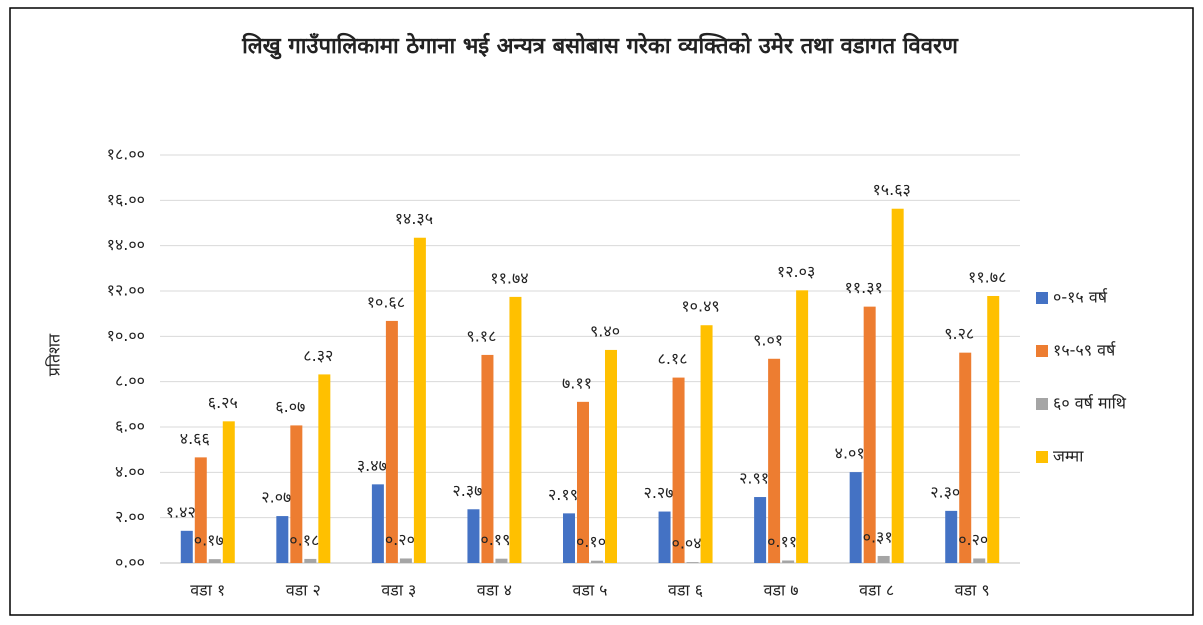 Image resolution: width=1203 pixels, height=625 pixels. Describe the element at coordinates (796, 271) in the screenshot. I see `data-label: १२.०३` at that location.